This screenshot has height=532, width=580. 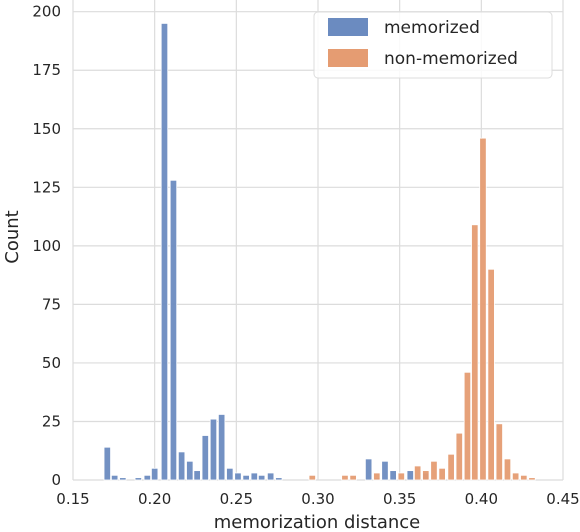 What do you see at coordinates (46, 129) in the screenshot?
I see `y-tick-label: 150` at bounding box center [46, 129].